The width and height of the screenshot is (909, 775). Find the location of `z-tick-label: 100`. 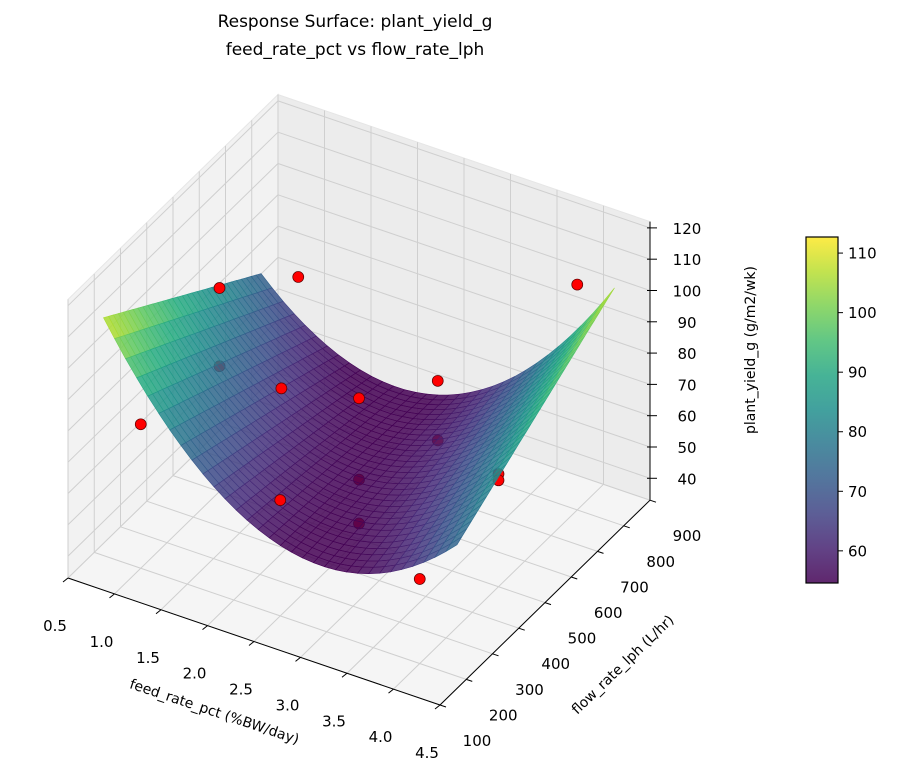

z-tick-label: 100 is located at coordinates (687, 291).